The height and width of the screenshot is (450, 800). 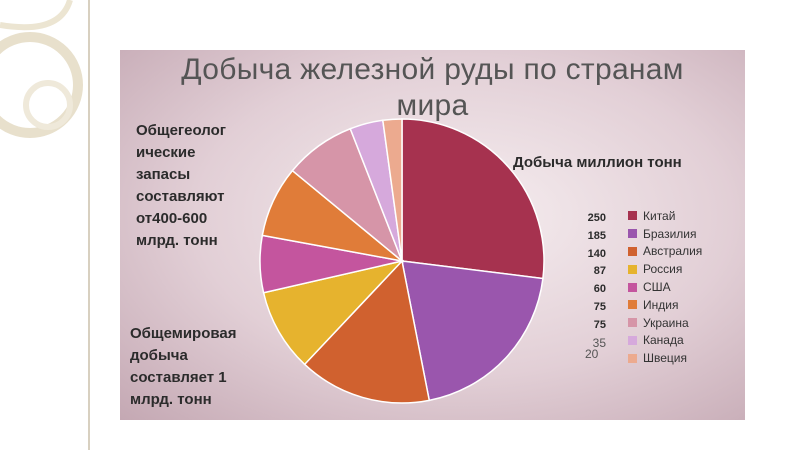 I want to click on reserves-note-line: от400-600, so click(x=172, y=218).